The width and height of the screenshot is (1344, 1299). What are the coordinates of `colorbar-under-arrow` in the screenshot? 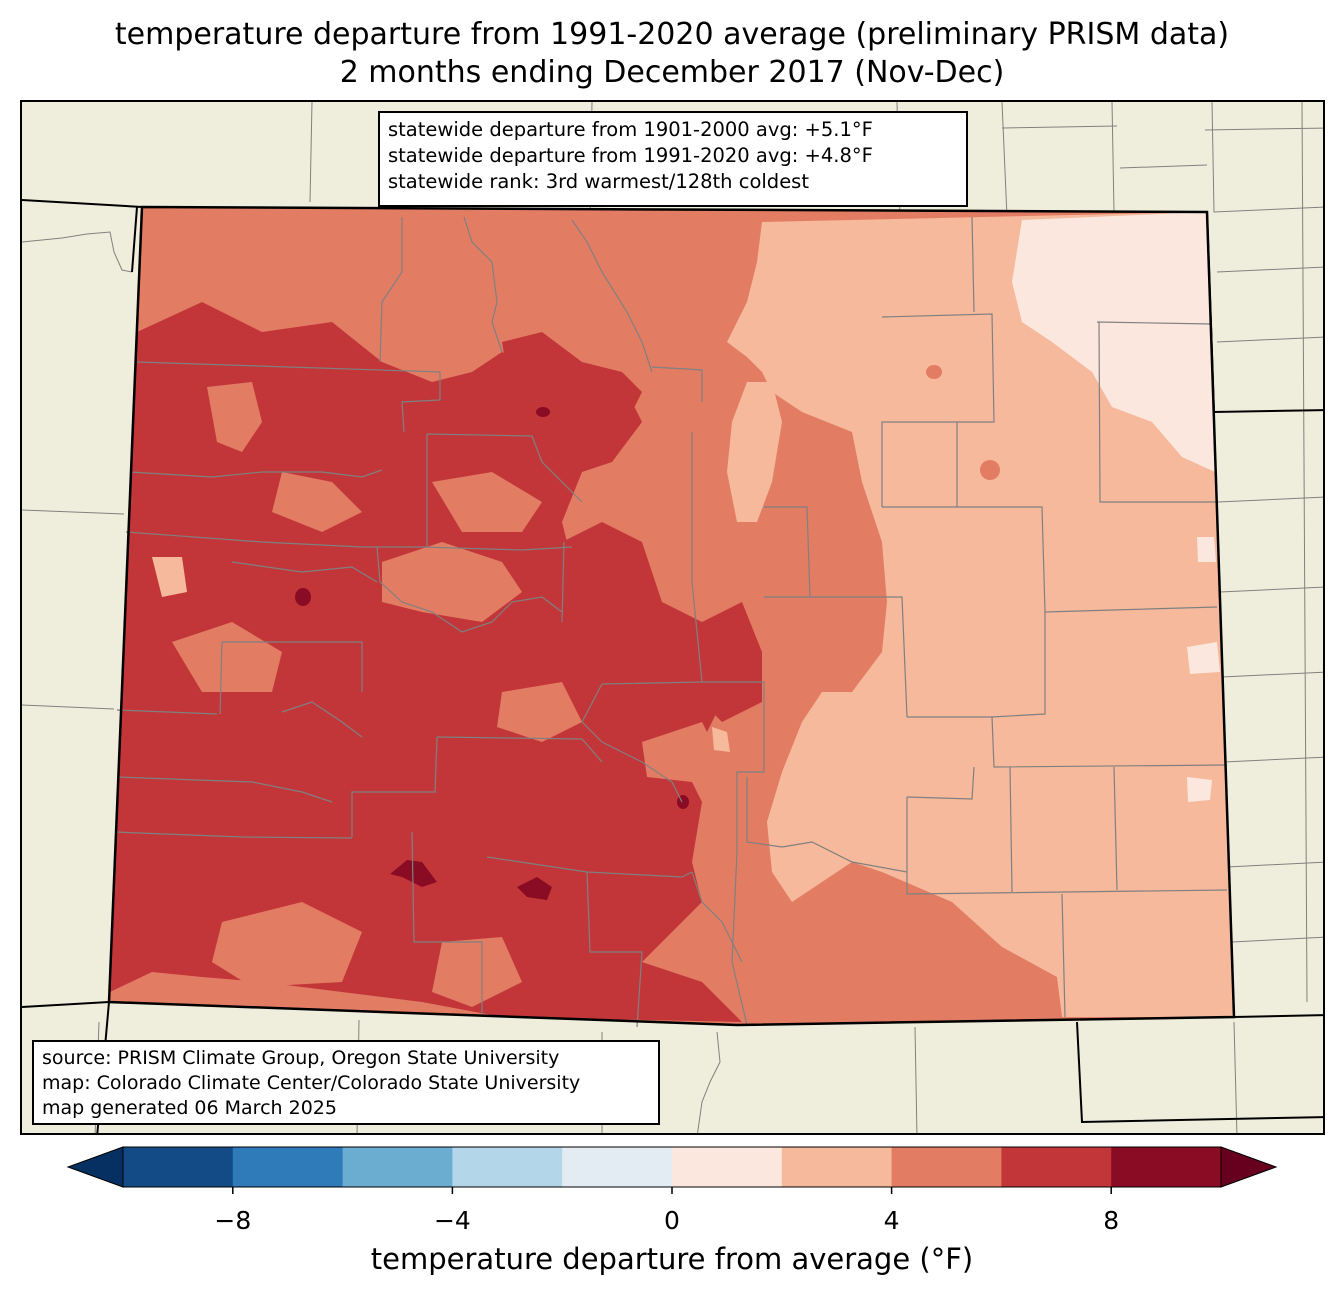 It's located at (95, 1167).